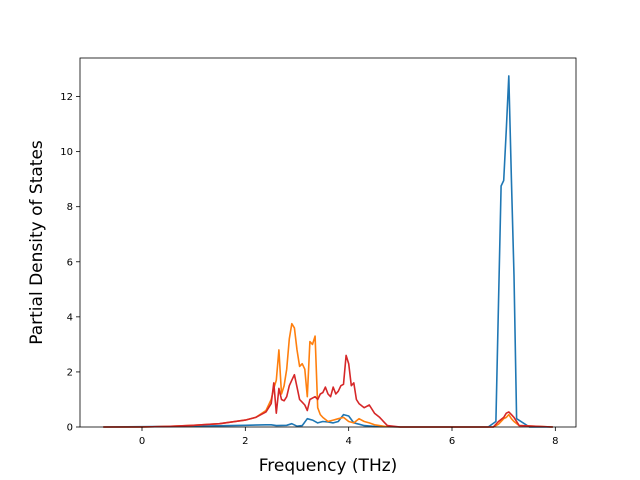 The width and height of the screenshot is (640, 480). What do you see at coordinates (142, 441) in the screenshot?
I see `x-tick-label: 0` at bounding box center [142, 441].